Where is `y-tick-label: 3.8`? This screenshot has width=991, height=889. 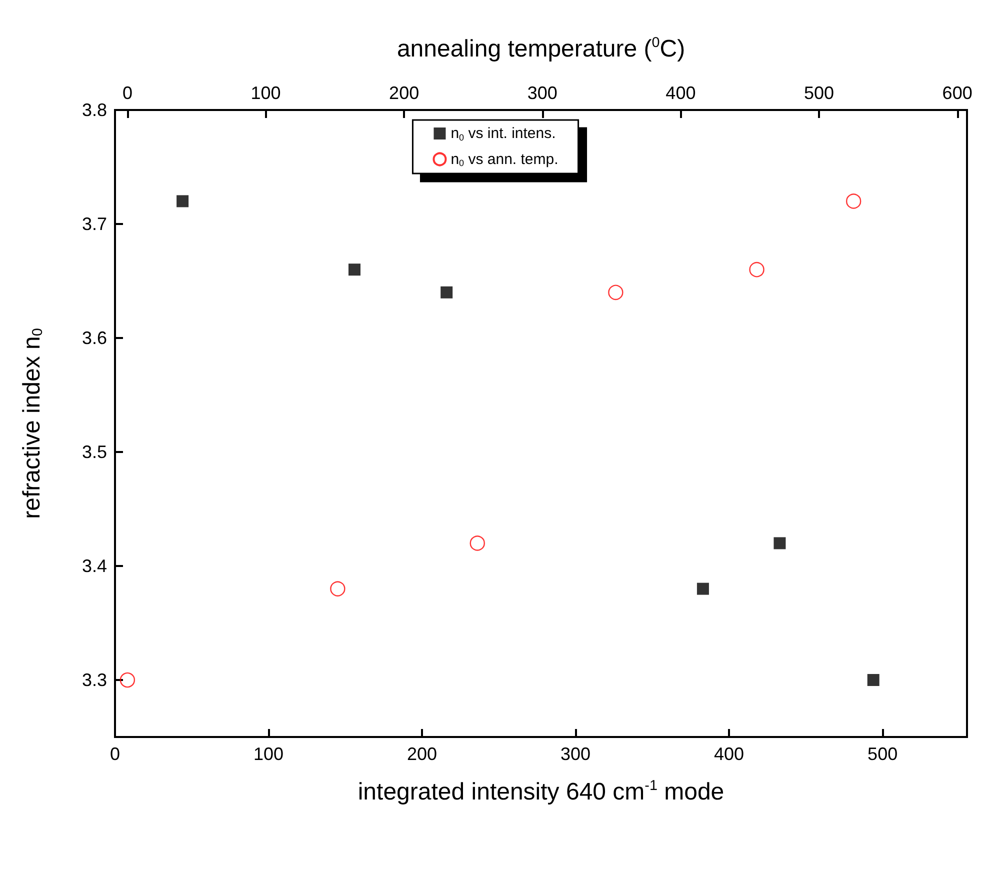 y-tick-label: 3.8 is located at coordinates (94, 110).